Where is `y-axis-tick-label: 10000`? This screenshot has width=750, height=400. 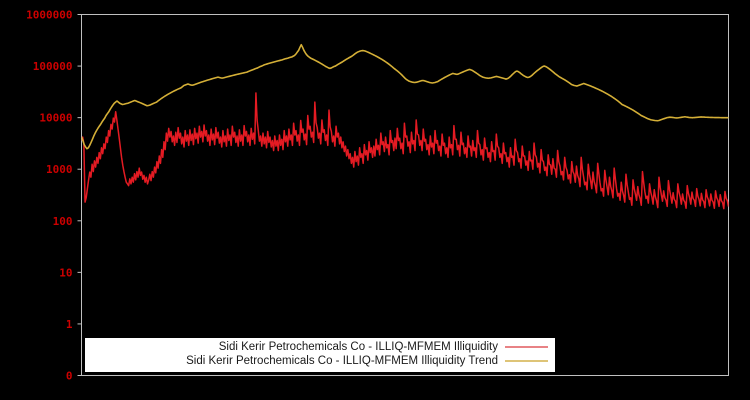
y-axis-tick-label: 10000 is located at coordinates (55, 118).